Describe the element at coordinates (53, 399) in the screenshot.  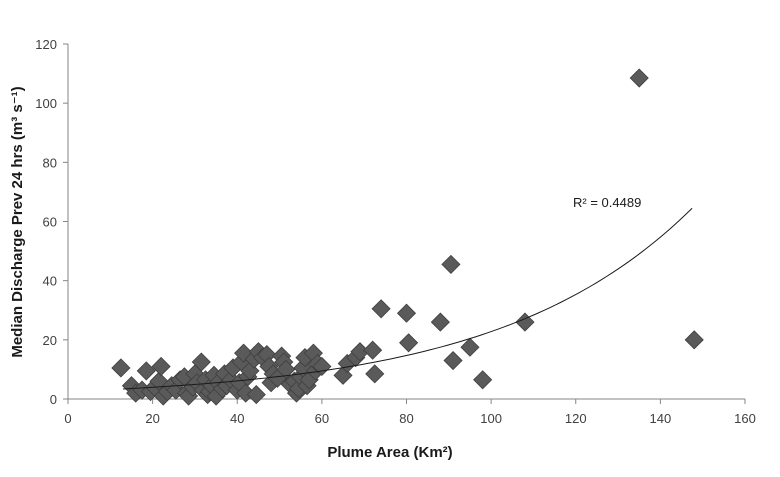
I see `y-tick-label: 0` at that location.